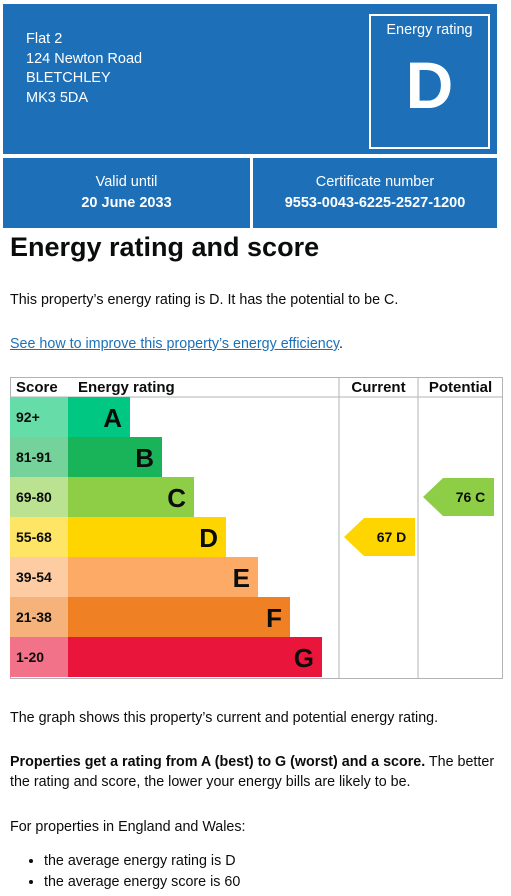 This screenshot has width=511, height=896. I want to click on band-letter: G, so click(304, 658).